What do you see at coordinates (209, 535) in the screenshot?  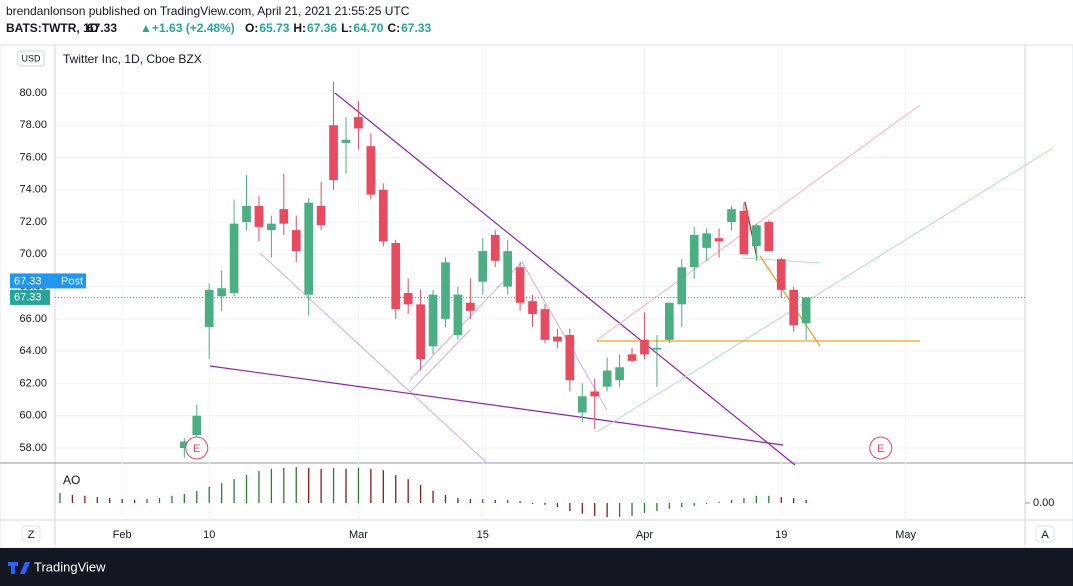 I see `x-tick-label: 10` at bounding box center [209, 535].